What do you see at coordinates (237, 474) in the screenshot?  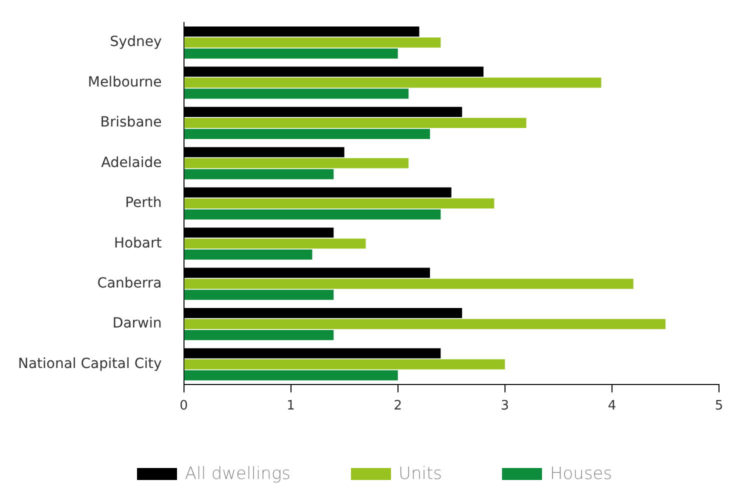 I see `legend-label: All dwellings` at bounding box center [237, 474].